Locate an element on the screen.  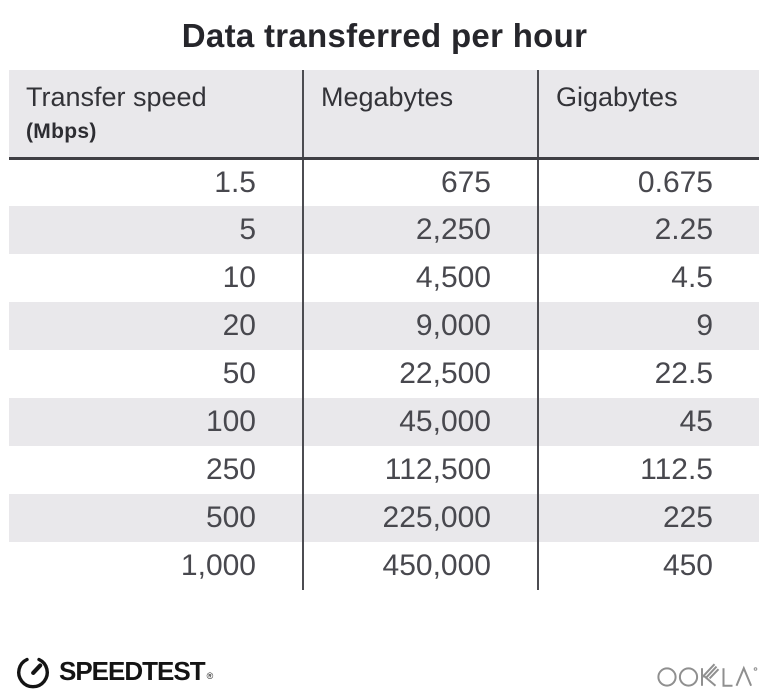
cell-gigabytes: 0.675 is located at coordinates (648, 182).